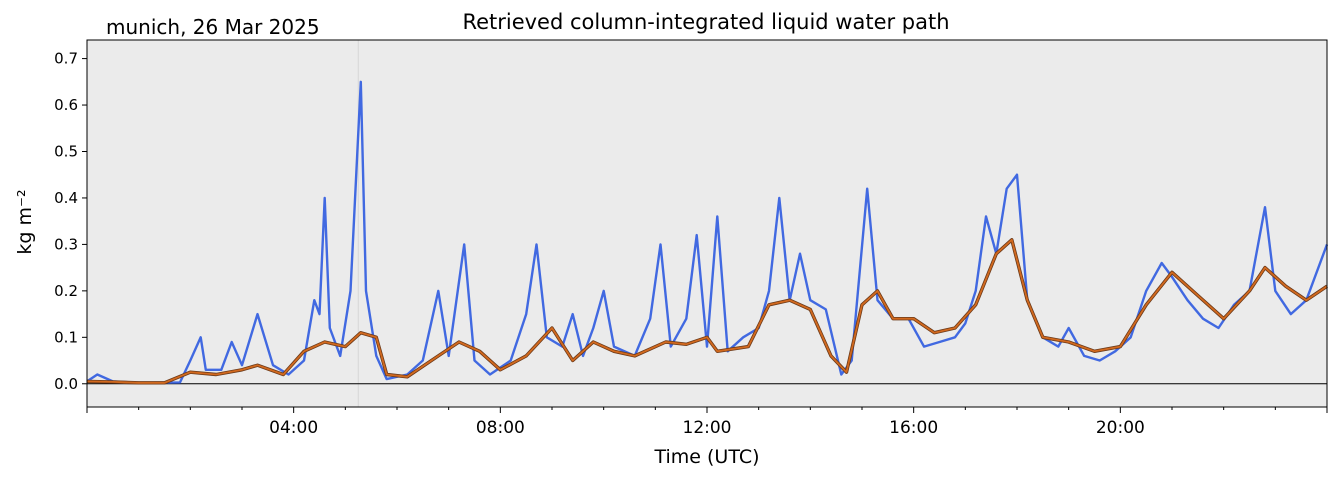  Describe the element at coordinates (706, 457) in the screenshot. I see `x-axis-label: Time (UTC)` at that location.